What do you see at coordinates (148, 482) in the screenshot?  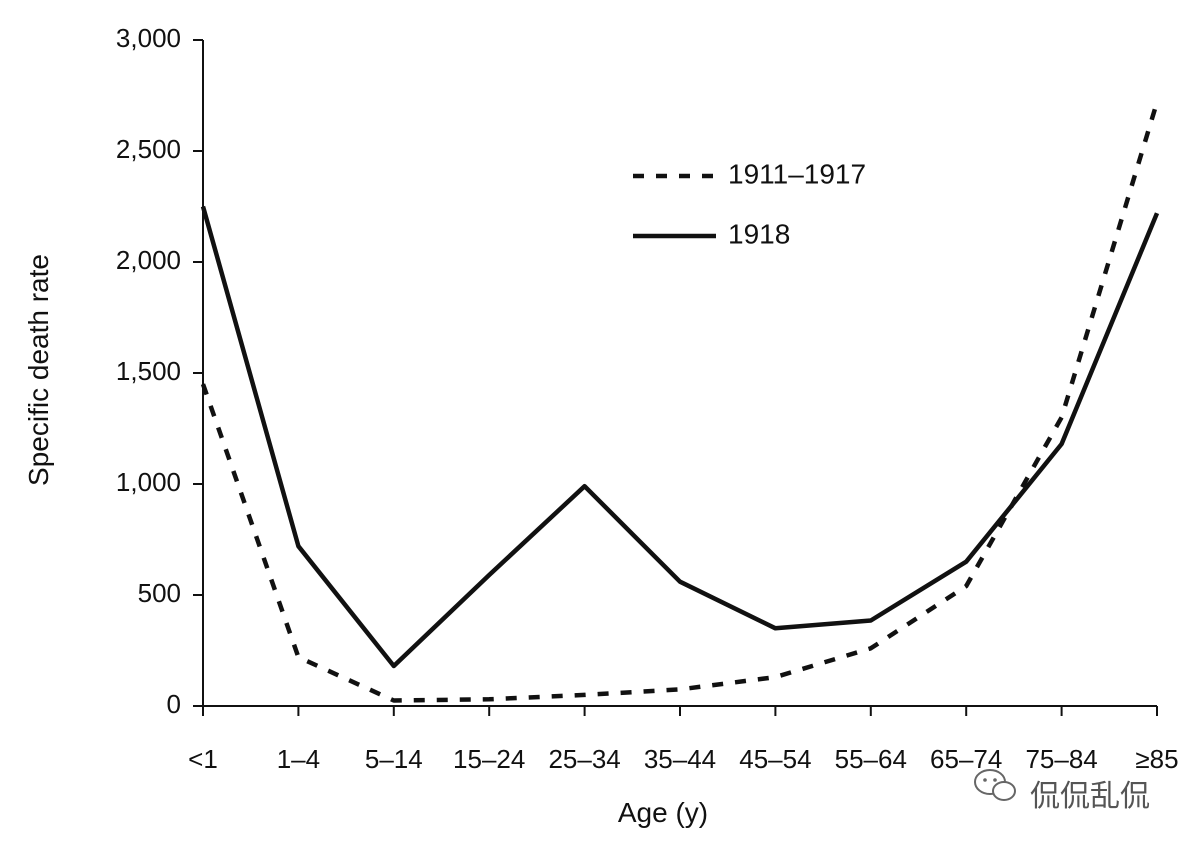 I see `y-tick-label: 1,000` at bounding box center [148, 482].